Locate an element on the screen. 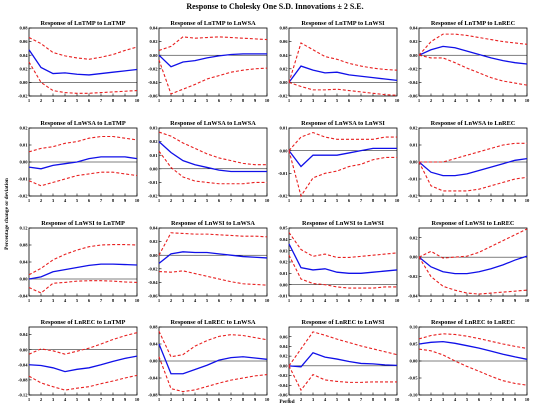 This screenshot has height=407, width=550. panel-title: Response of LnTMP to LnREC is located at coordinates (473, 23).